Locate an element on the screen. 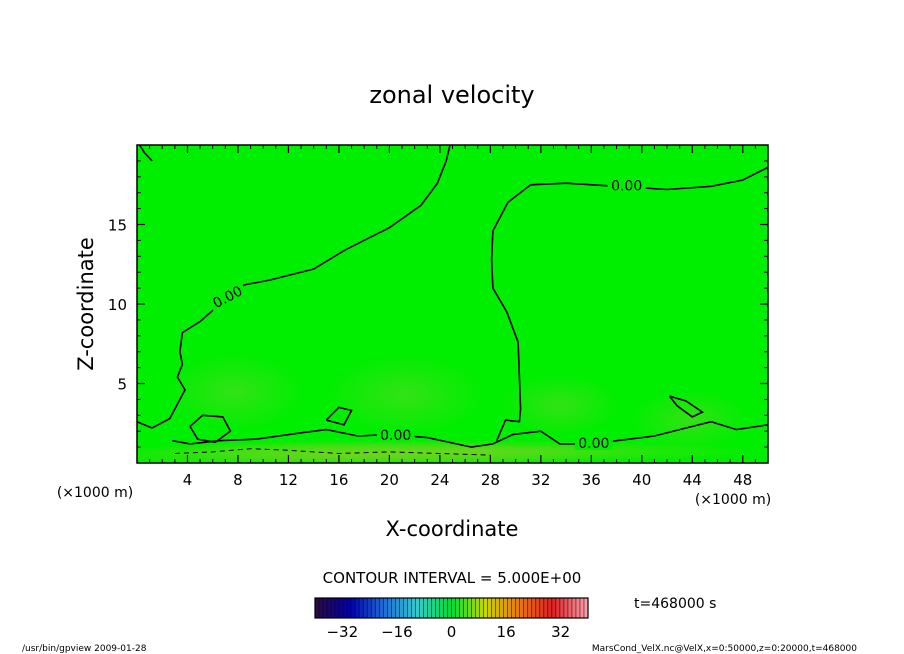 The height and width of the screenshot is (654, 904). colorbar-frame is located at coordinates (451, 608).